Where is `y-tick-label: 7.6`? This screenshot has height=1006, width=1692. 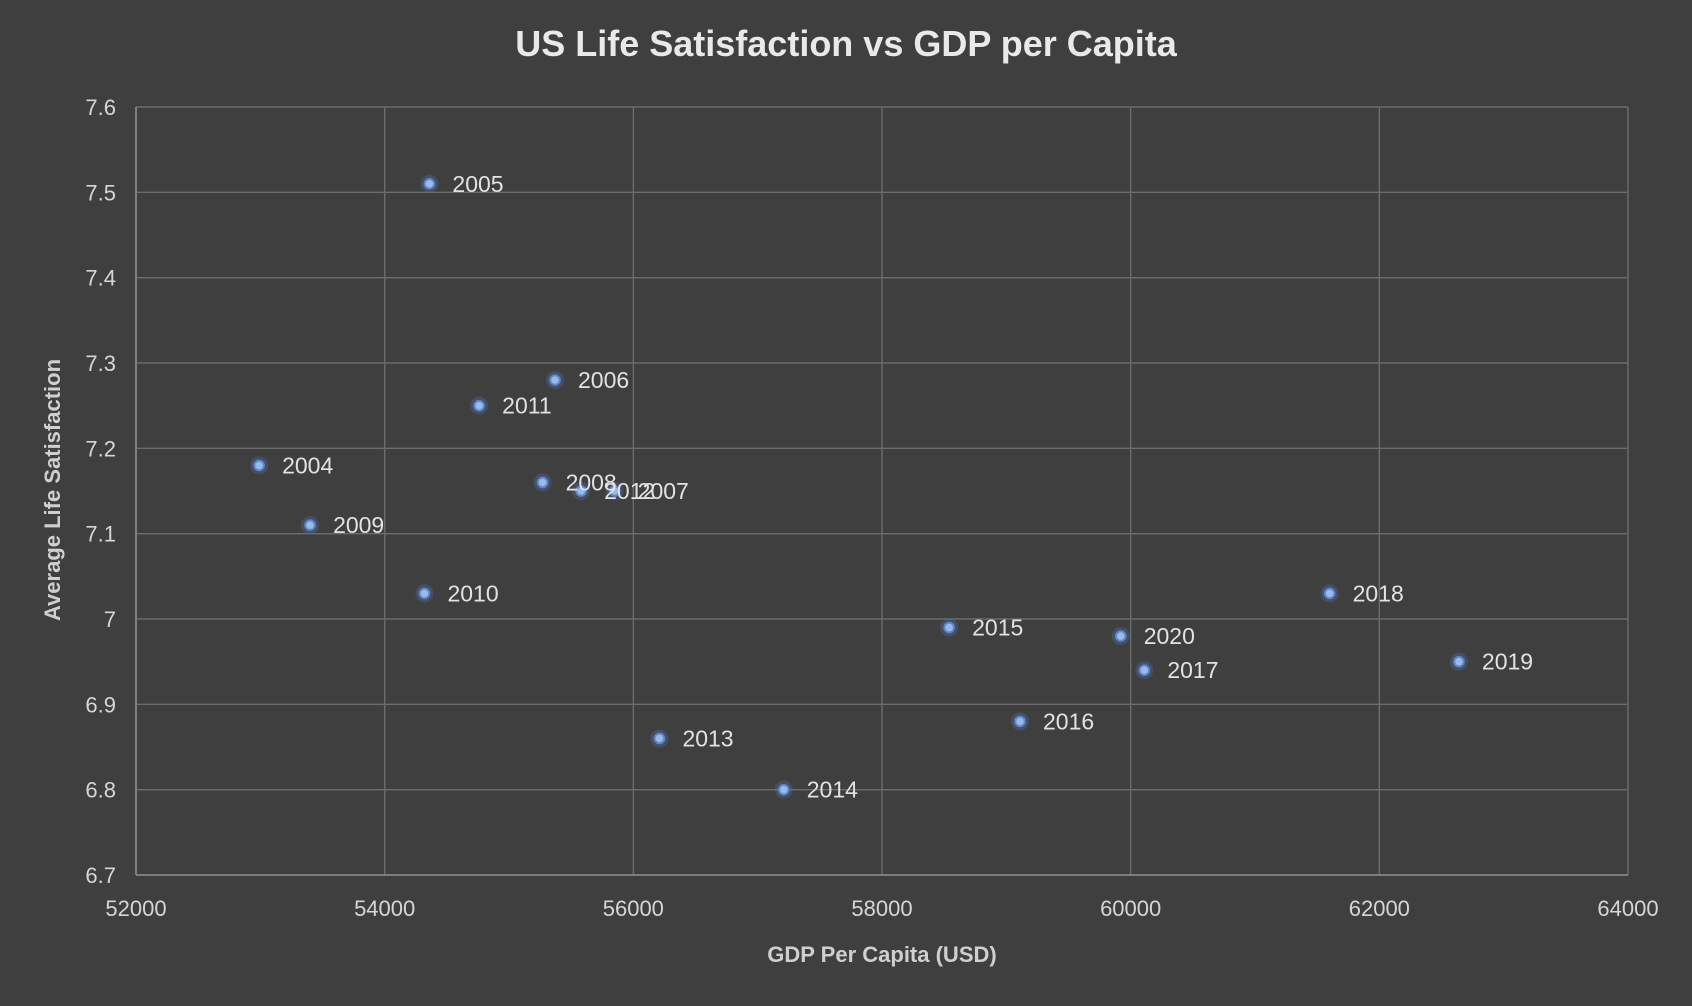
y-tick-label: 7.6 is located at coordinates (100, 107).